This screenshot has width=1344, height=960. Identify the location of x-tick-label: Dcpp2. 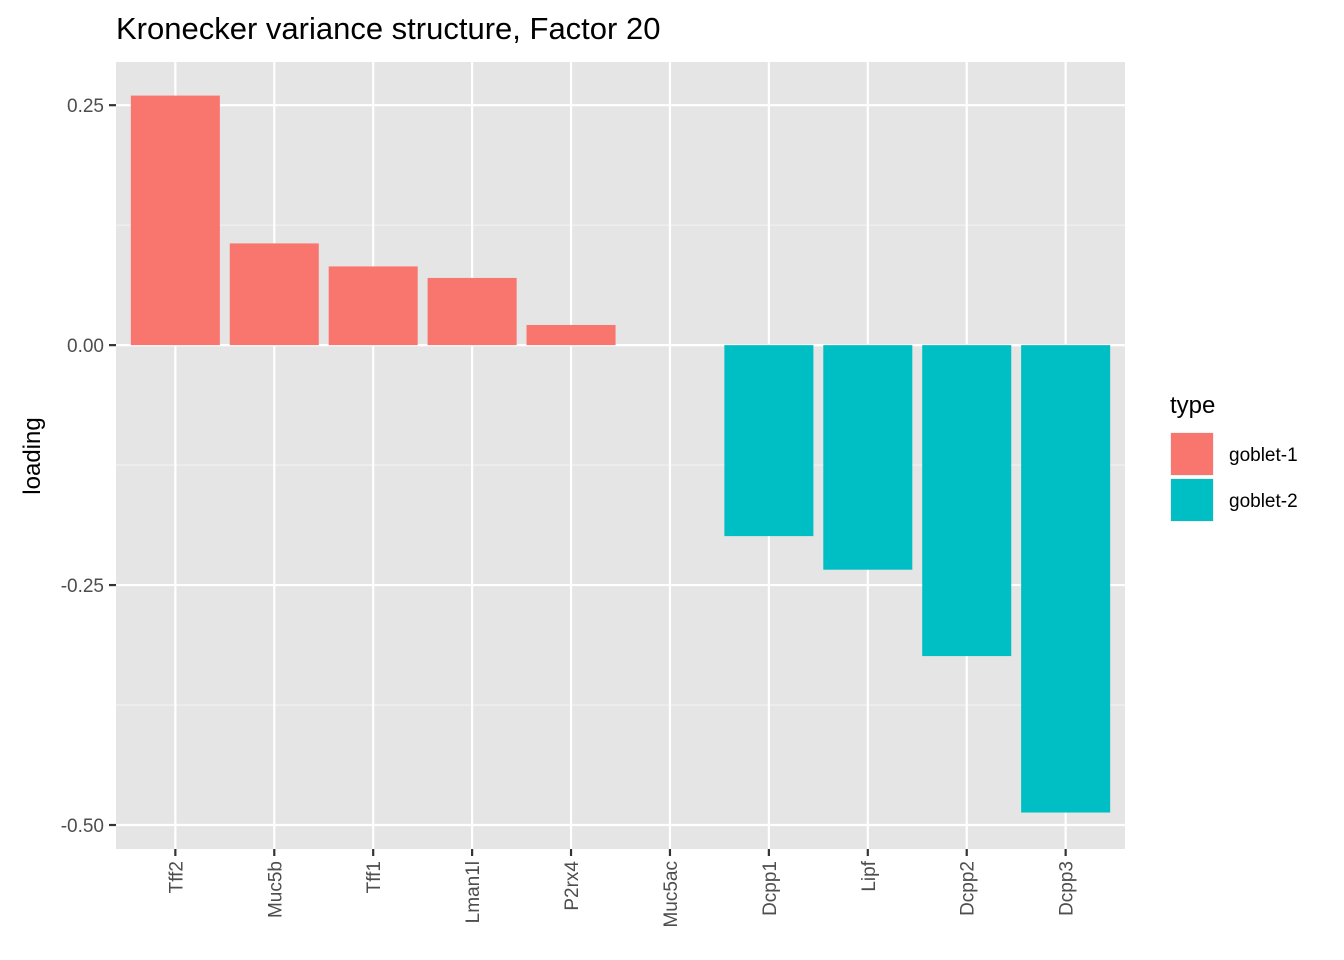
(968, 888).